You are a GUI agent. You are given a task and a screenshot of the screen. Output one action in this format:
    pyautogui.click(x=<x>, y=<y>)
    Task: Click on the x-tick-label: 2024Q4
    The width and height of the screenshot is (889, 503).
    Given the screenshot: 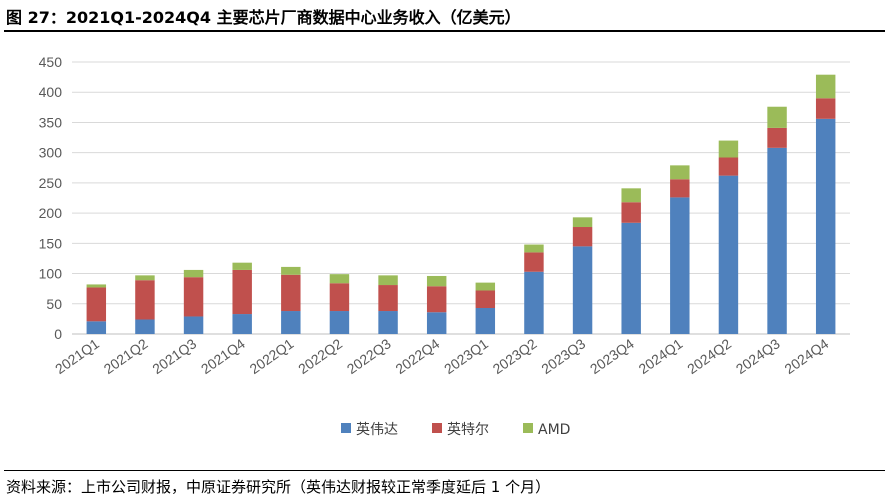 What is the action you would take?
    pyautogui.click(x=806, y=356)
    